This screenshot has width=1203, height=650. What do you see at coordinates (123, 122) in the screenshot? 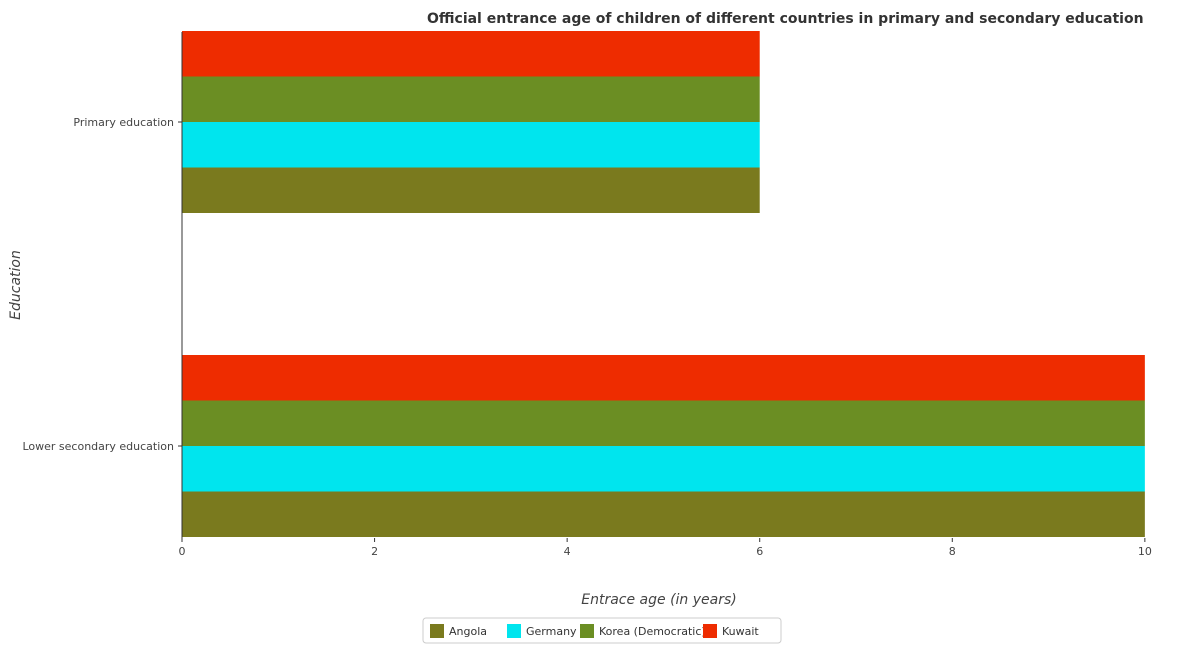
I see `y-tick-label: Primary education` at bounding box center [123, 122].